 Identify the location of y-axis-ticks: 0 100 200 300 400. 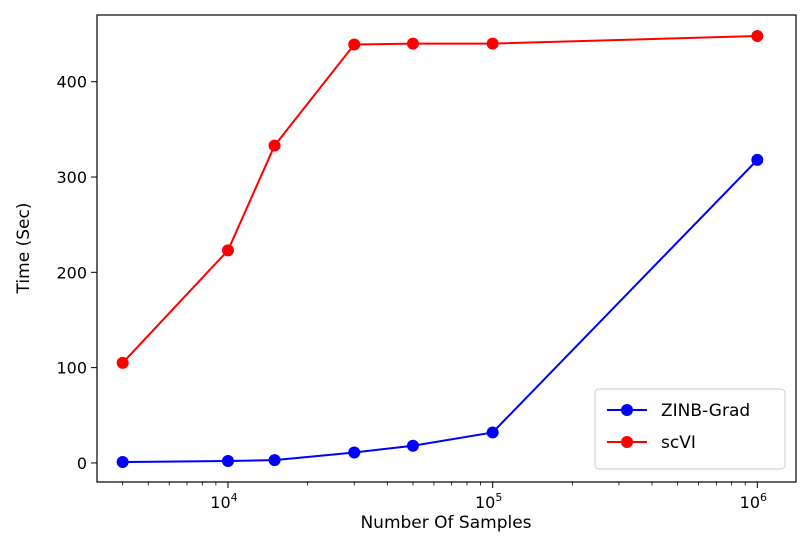
(76, 273).